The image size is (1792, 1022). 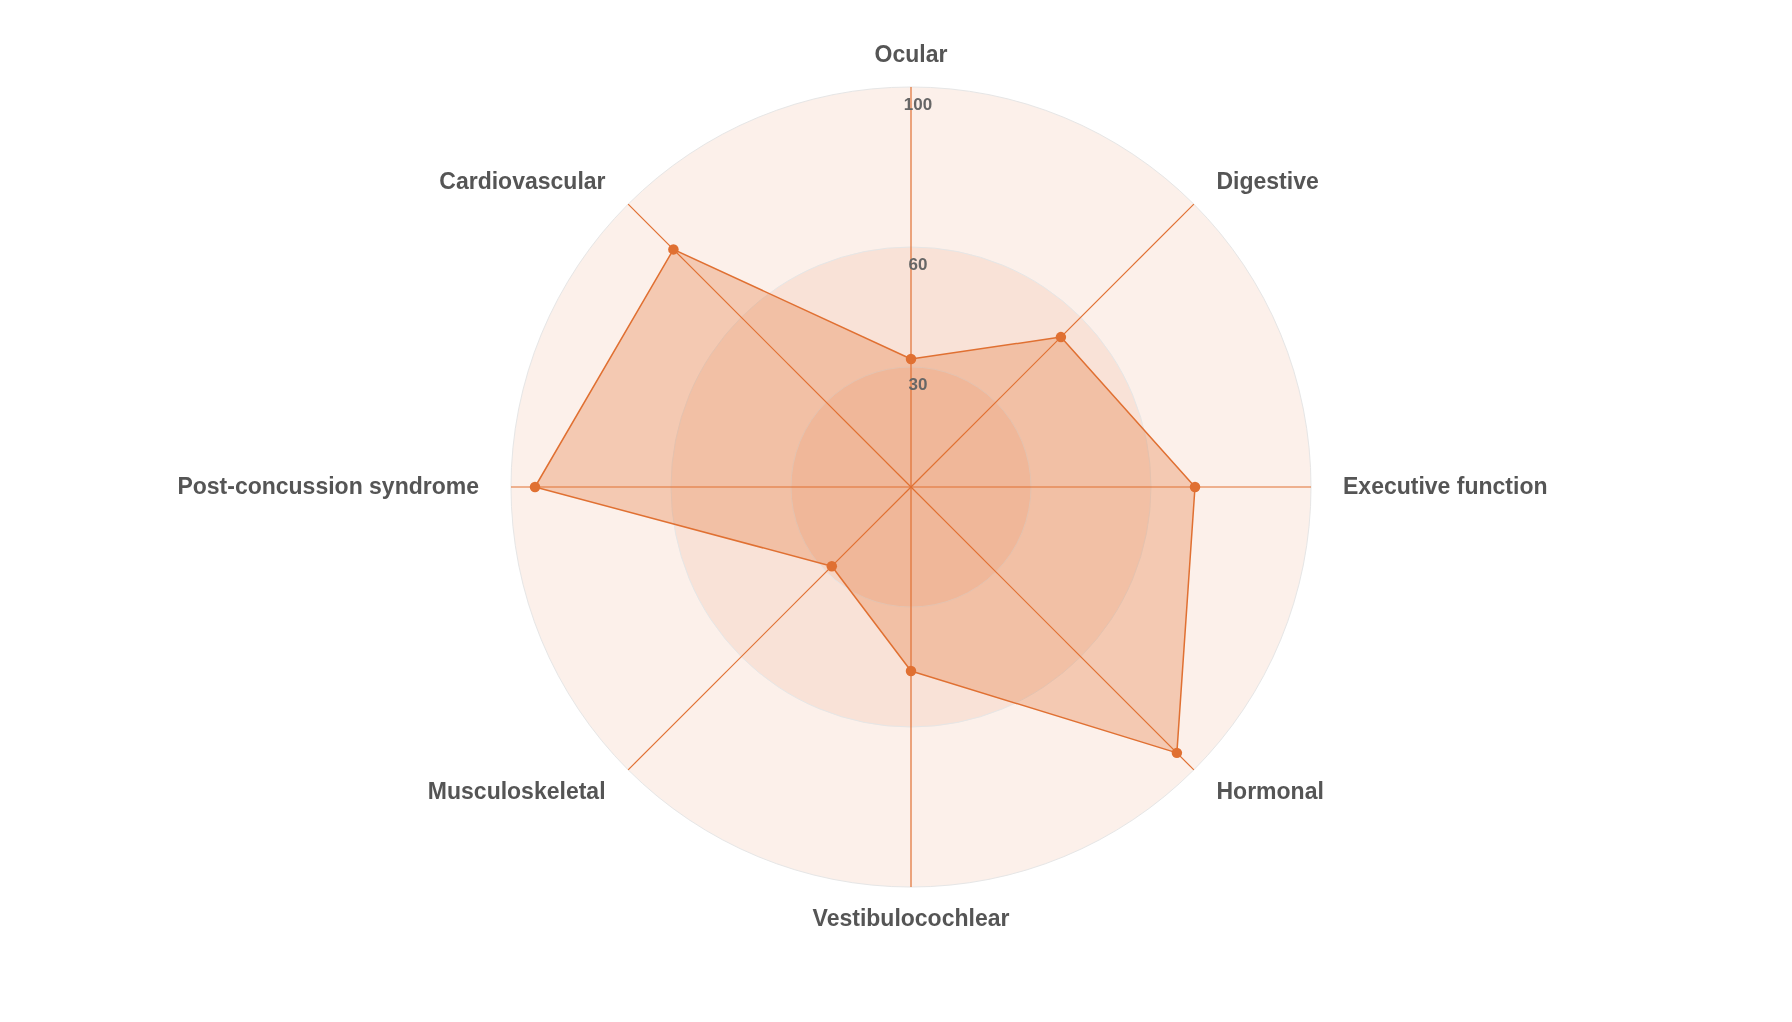 What do you see at coordinates (911, 54) in the screenshot?
I see `spoke-label: Ocular` at bounding box center [911, 54].